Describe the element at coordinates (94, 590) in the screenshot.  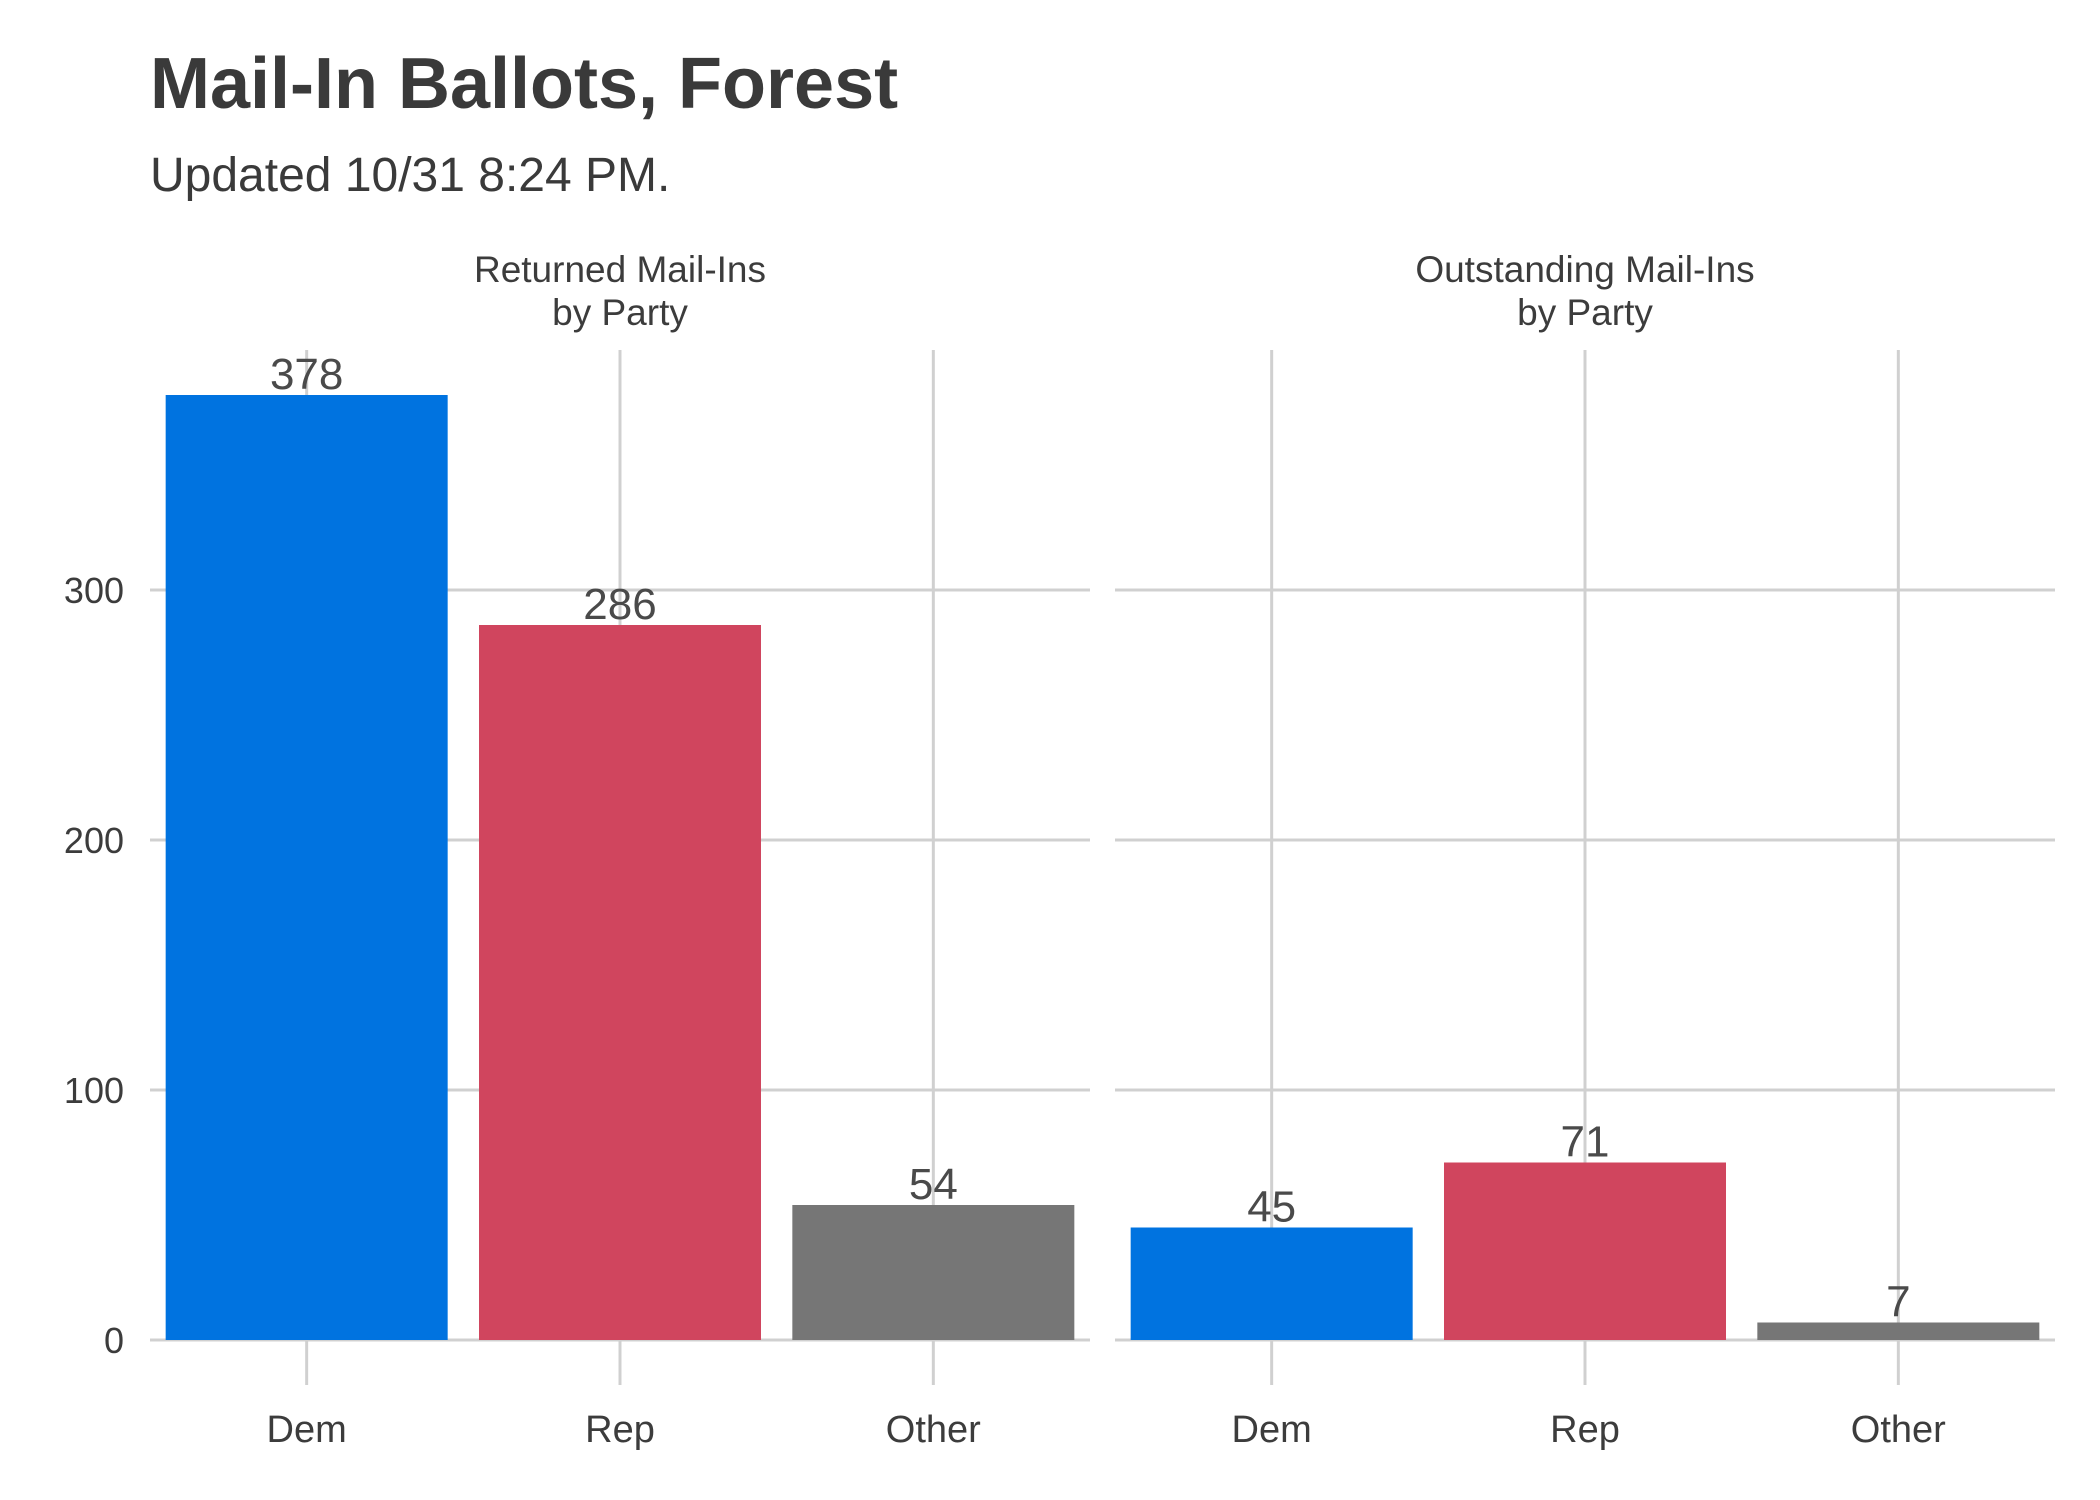
I see `y-tick-label: 300` at that location.